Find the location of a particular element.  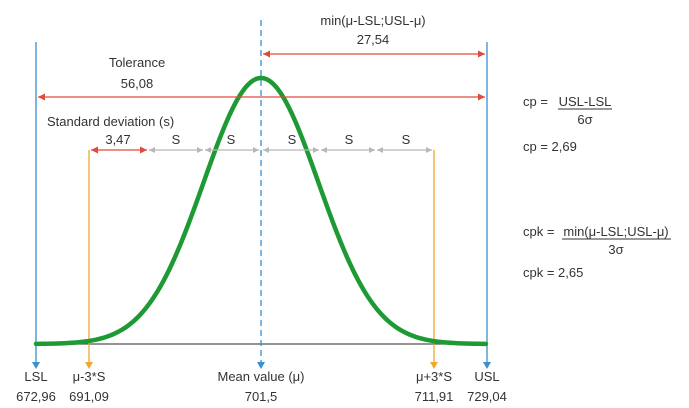

lsl-arrowhead is located at coordinates (36, 365).